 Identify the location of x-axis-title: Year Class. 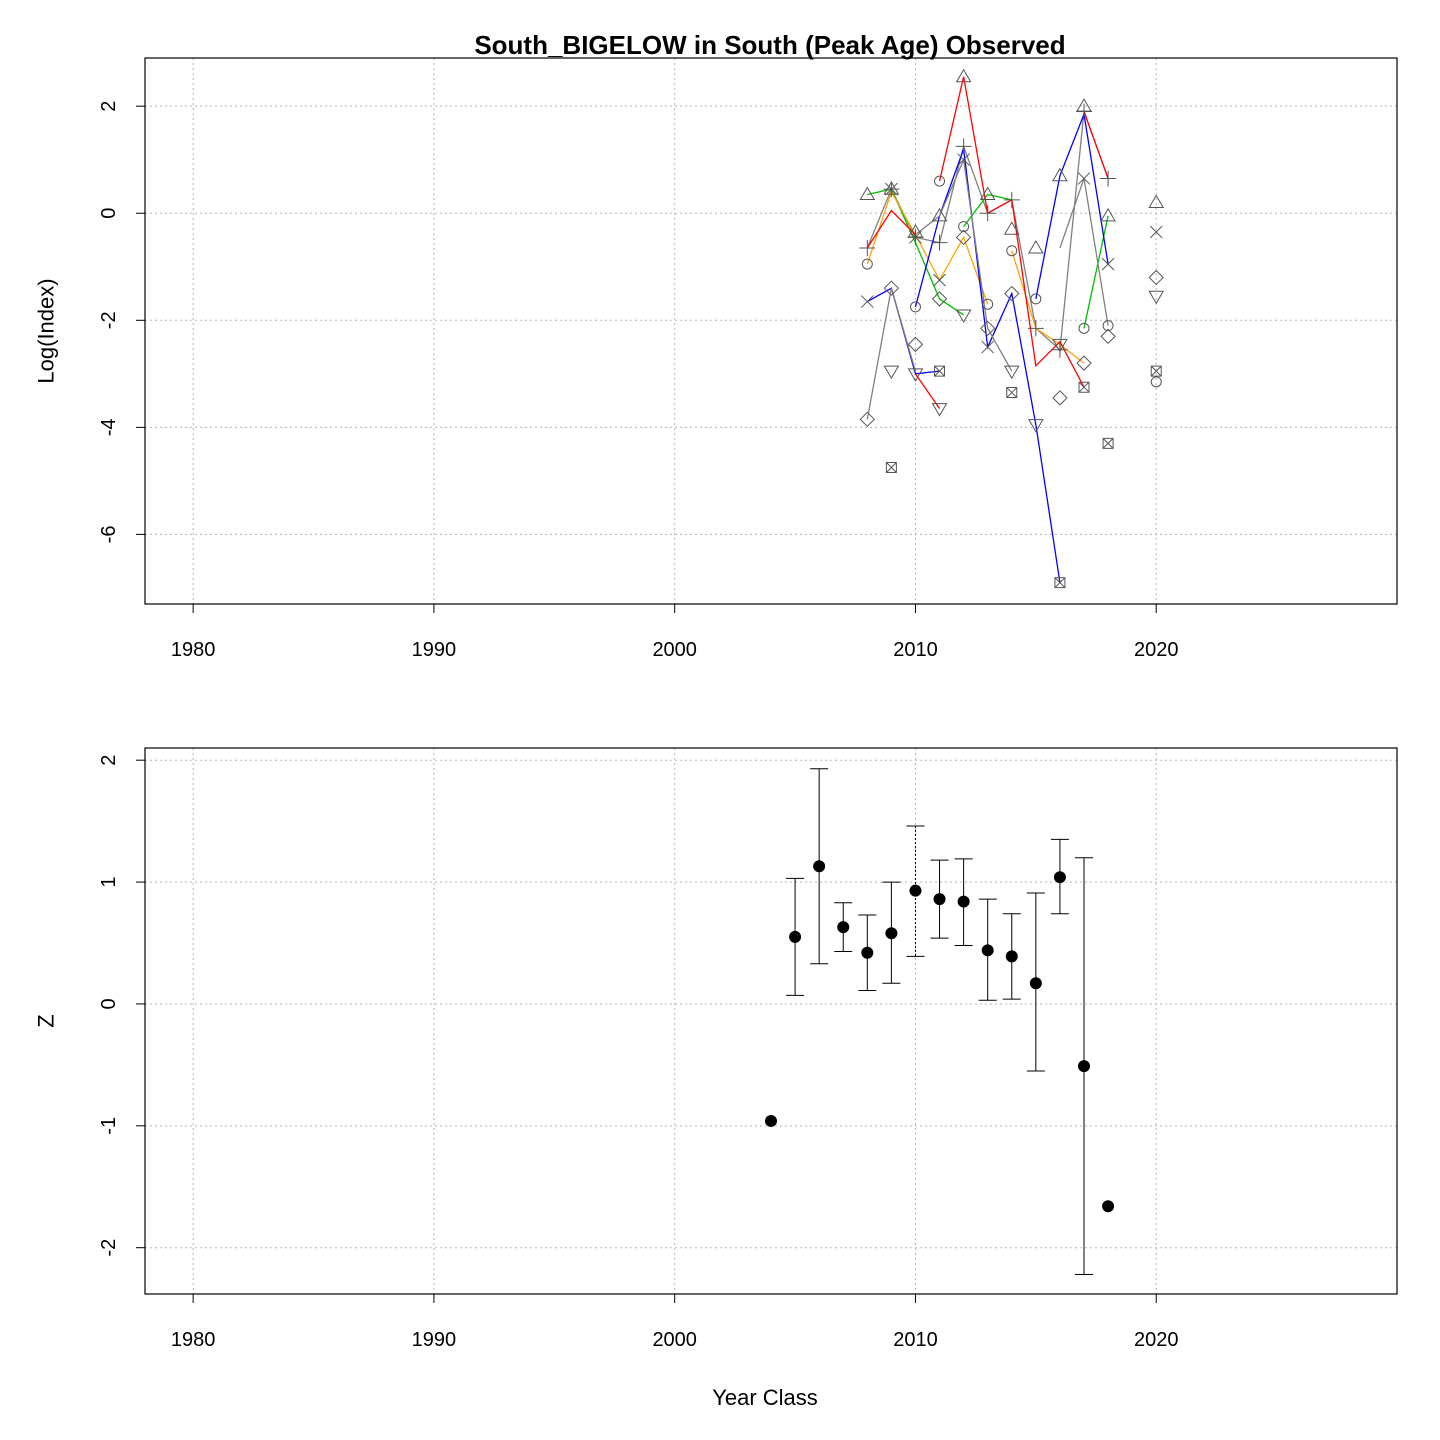
(765, 1397).